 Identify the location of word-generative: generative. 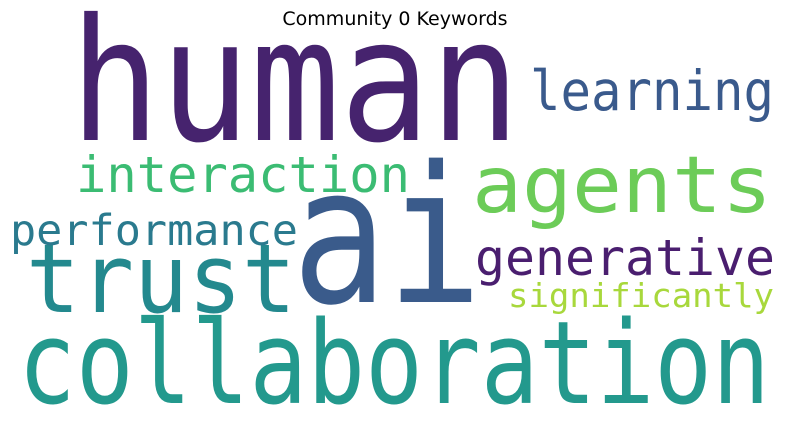
(625, 258).